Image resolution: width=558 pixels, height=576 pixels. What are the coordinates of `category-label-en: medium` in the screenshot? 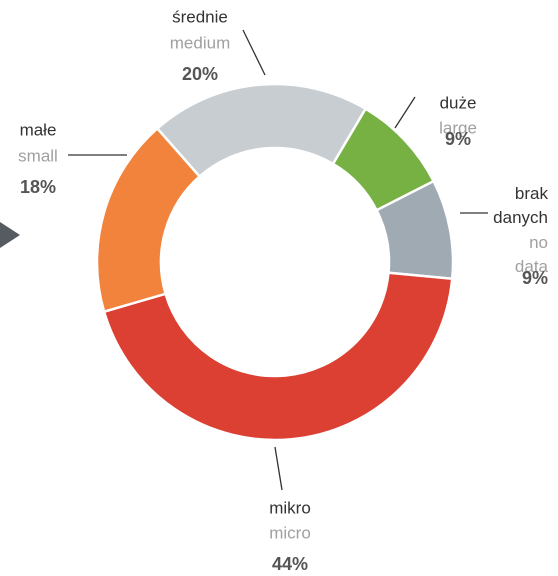 It's located at (200, 42).